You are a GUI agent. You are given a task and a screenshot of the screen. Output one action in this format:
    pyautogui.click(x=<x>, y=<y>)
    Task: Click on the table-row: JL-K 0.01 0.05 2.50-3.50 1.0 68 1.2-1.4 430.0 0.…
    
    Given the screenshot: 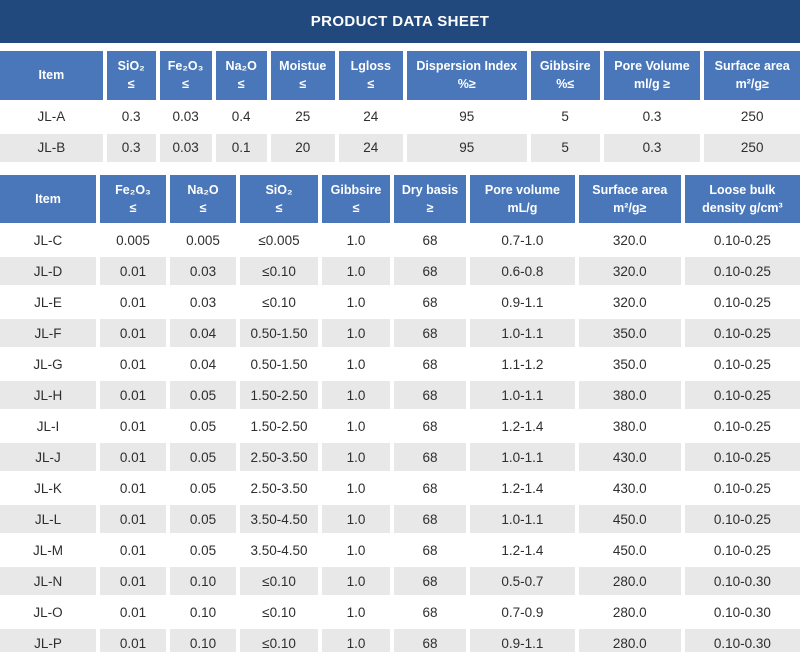 What is the action you would take?
    pyautogui.click(x=400, y=488)
    